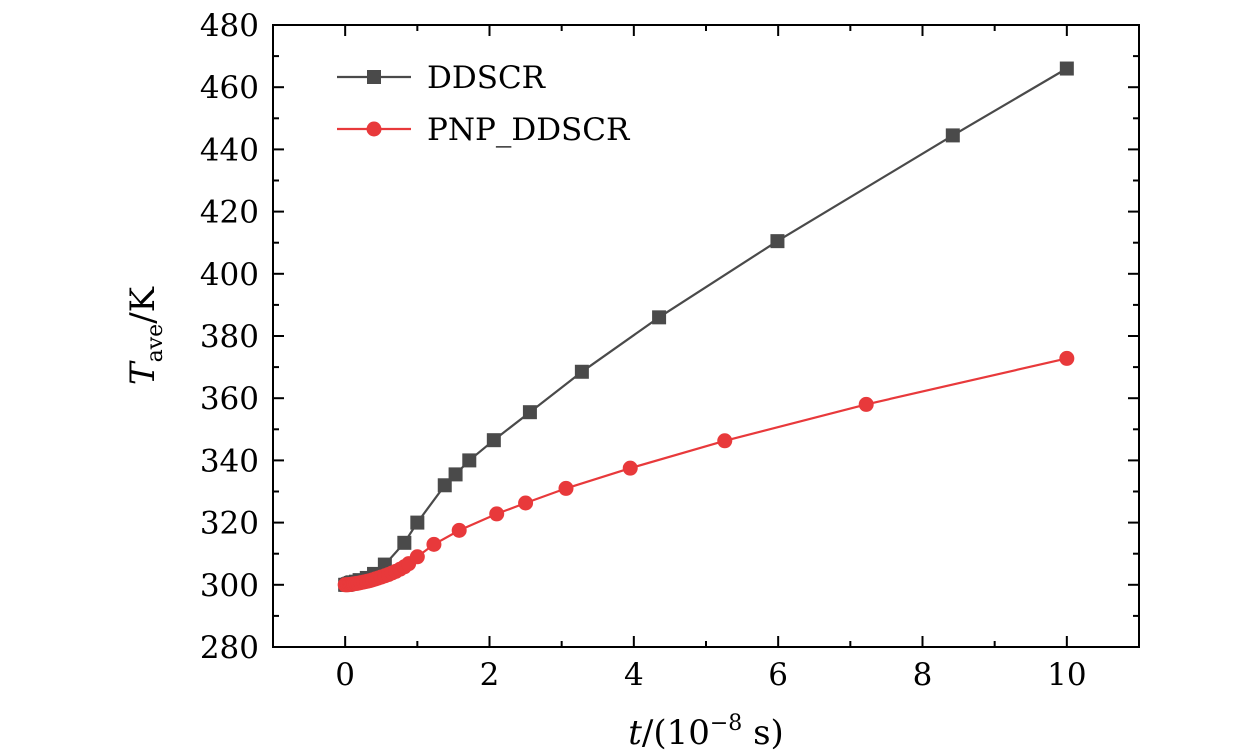 This screenshot has height=756, width=1260. I want to click on x-tick-label: 2, so click(490, 675).